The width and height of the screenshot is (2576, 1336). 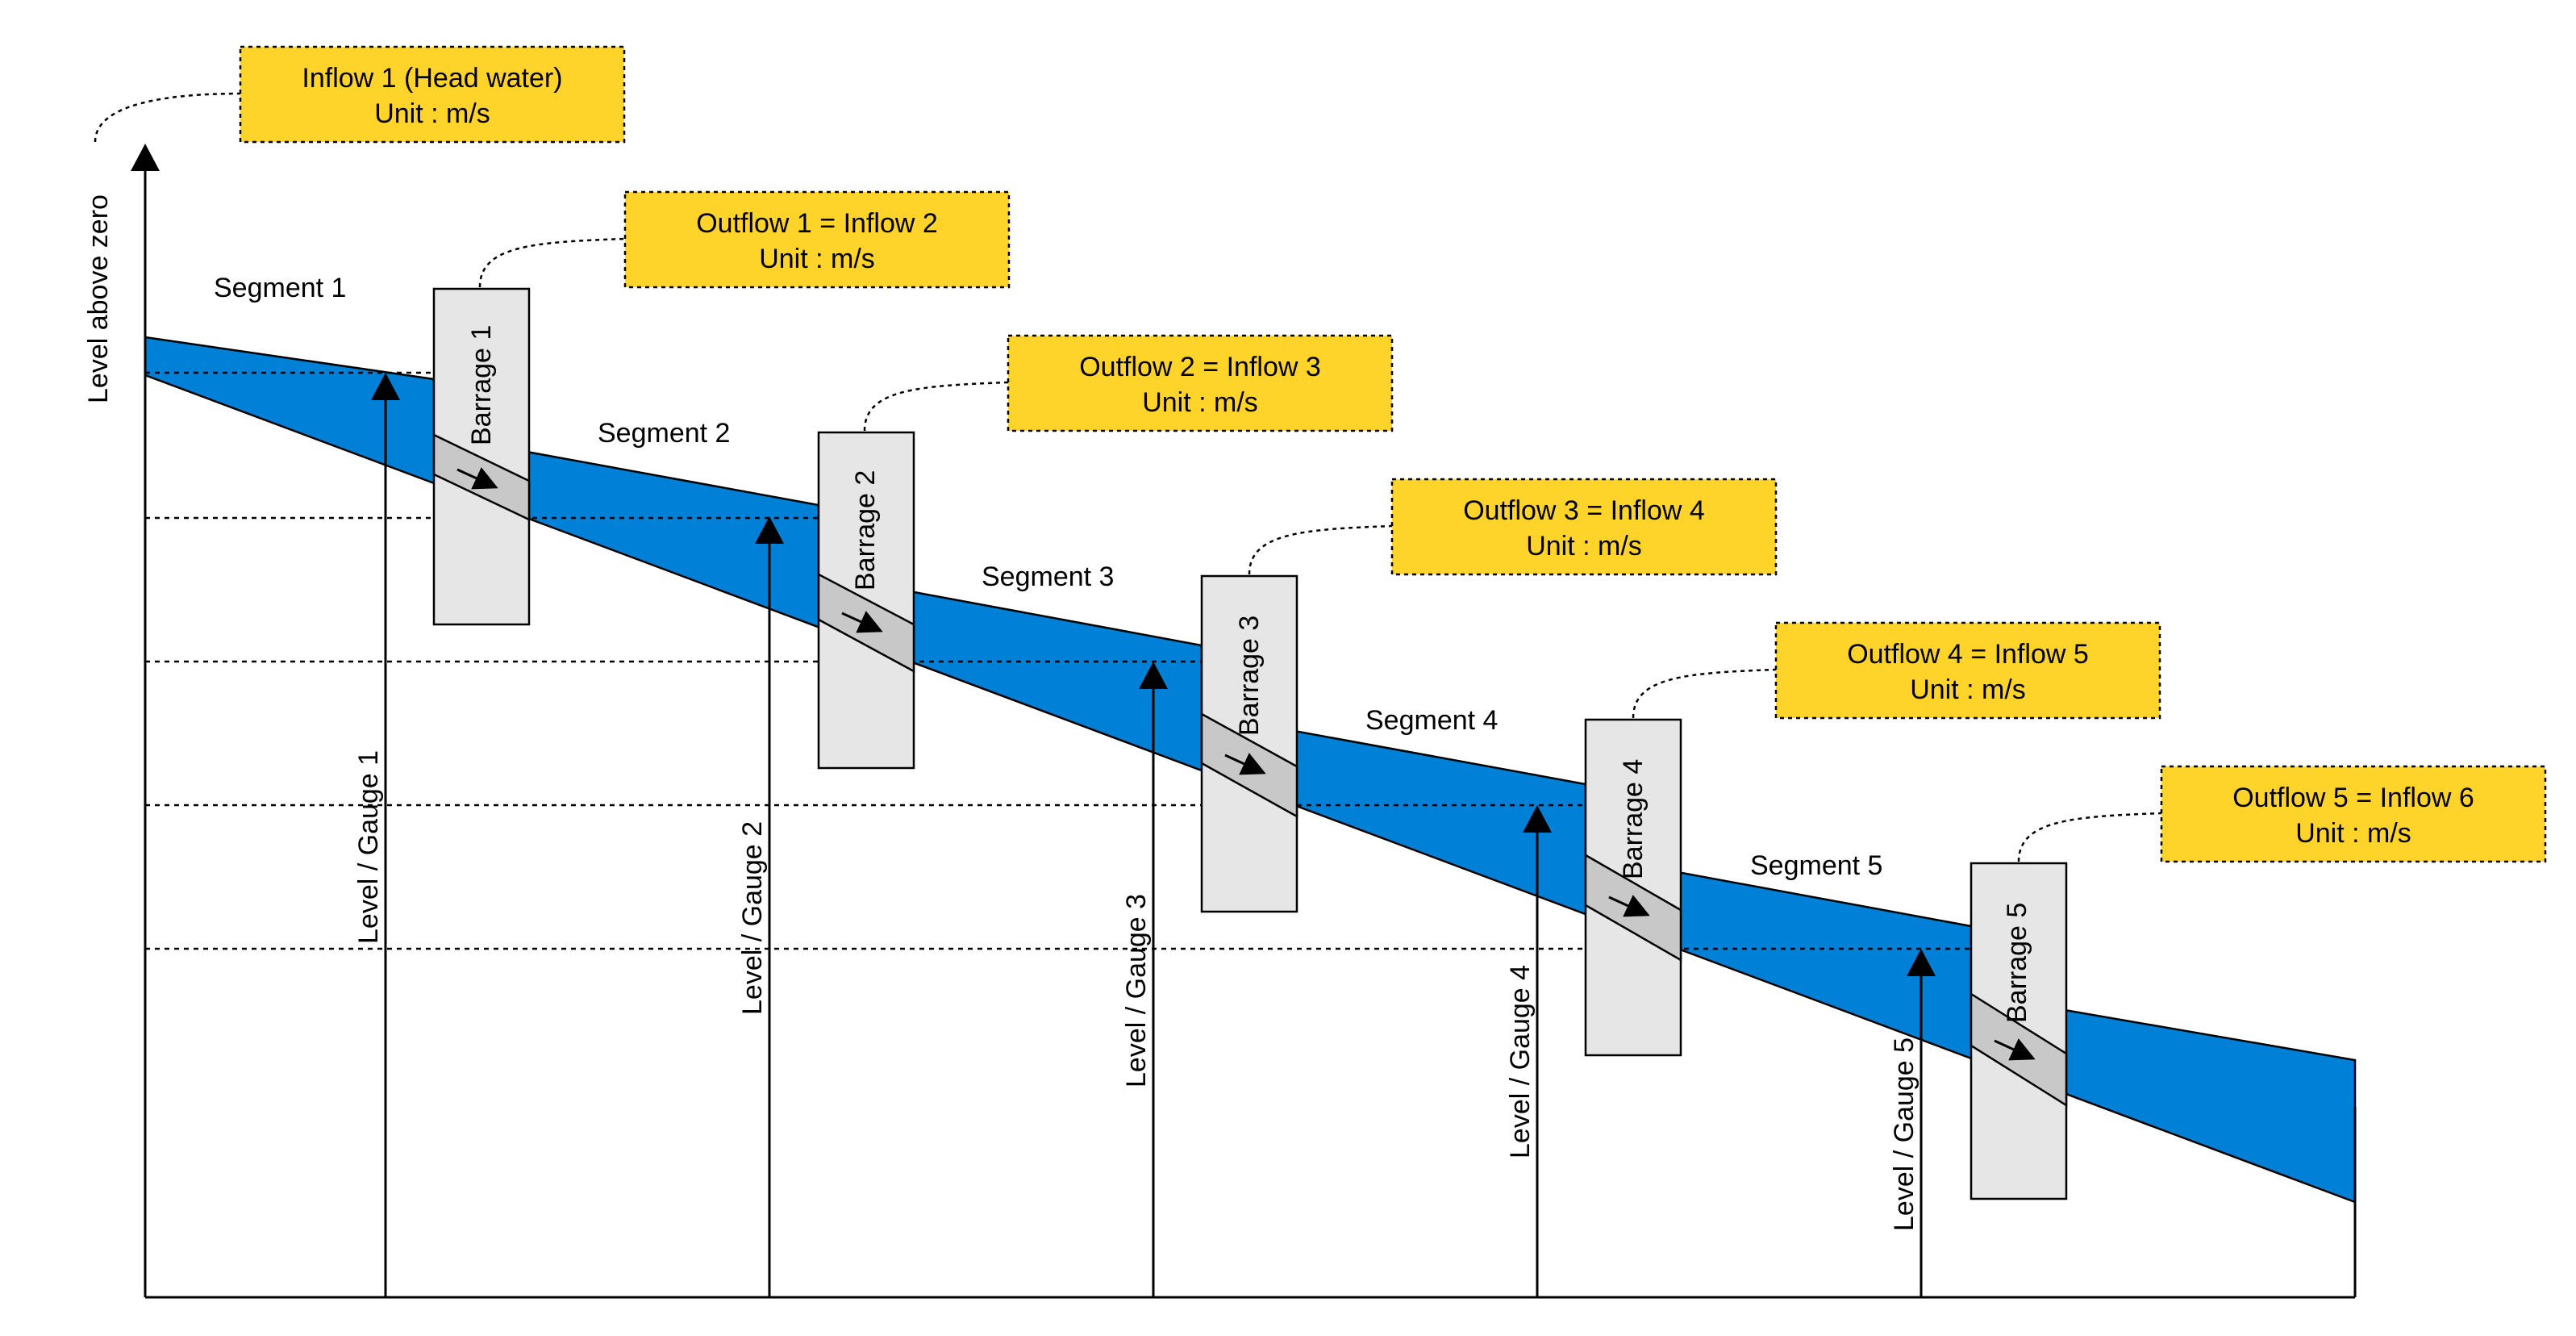 I want to click on gauge-2: Level / Gauge 2, so click(x=760, y=906).